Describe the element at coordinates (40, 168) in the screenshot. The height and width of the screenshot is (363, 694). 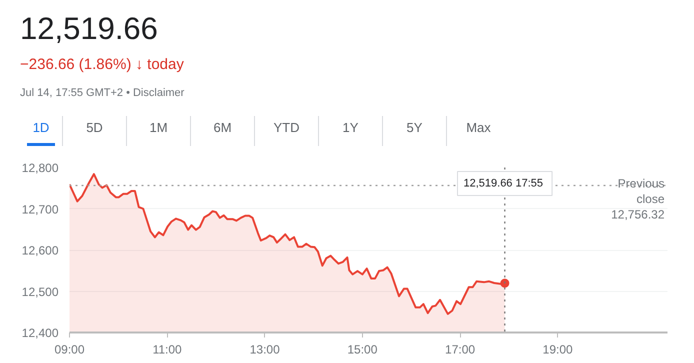
I see `y-tick-label: 12,800` at that location.